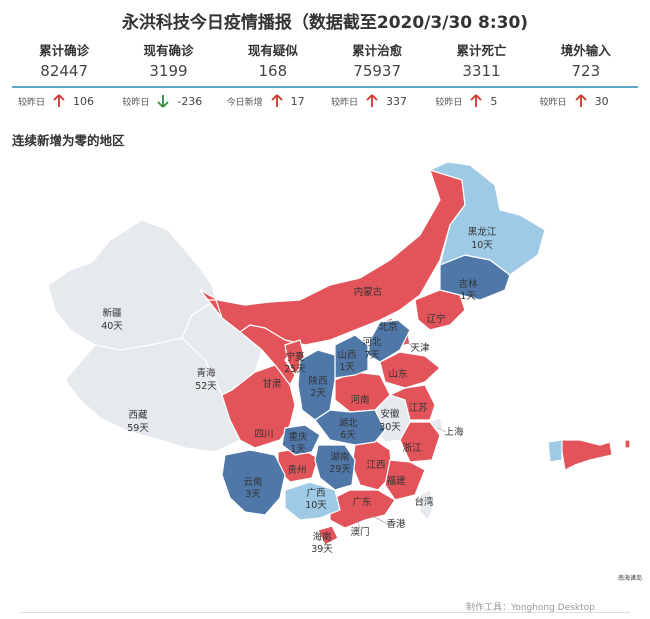  Describe the element at coordinates (68, 140) in the screenshot. I see `section-title: 连续新增为零的地区` at that location.